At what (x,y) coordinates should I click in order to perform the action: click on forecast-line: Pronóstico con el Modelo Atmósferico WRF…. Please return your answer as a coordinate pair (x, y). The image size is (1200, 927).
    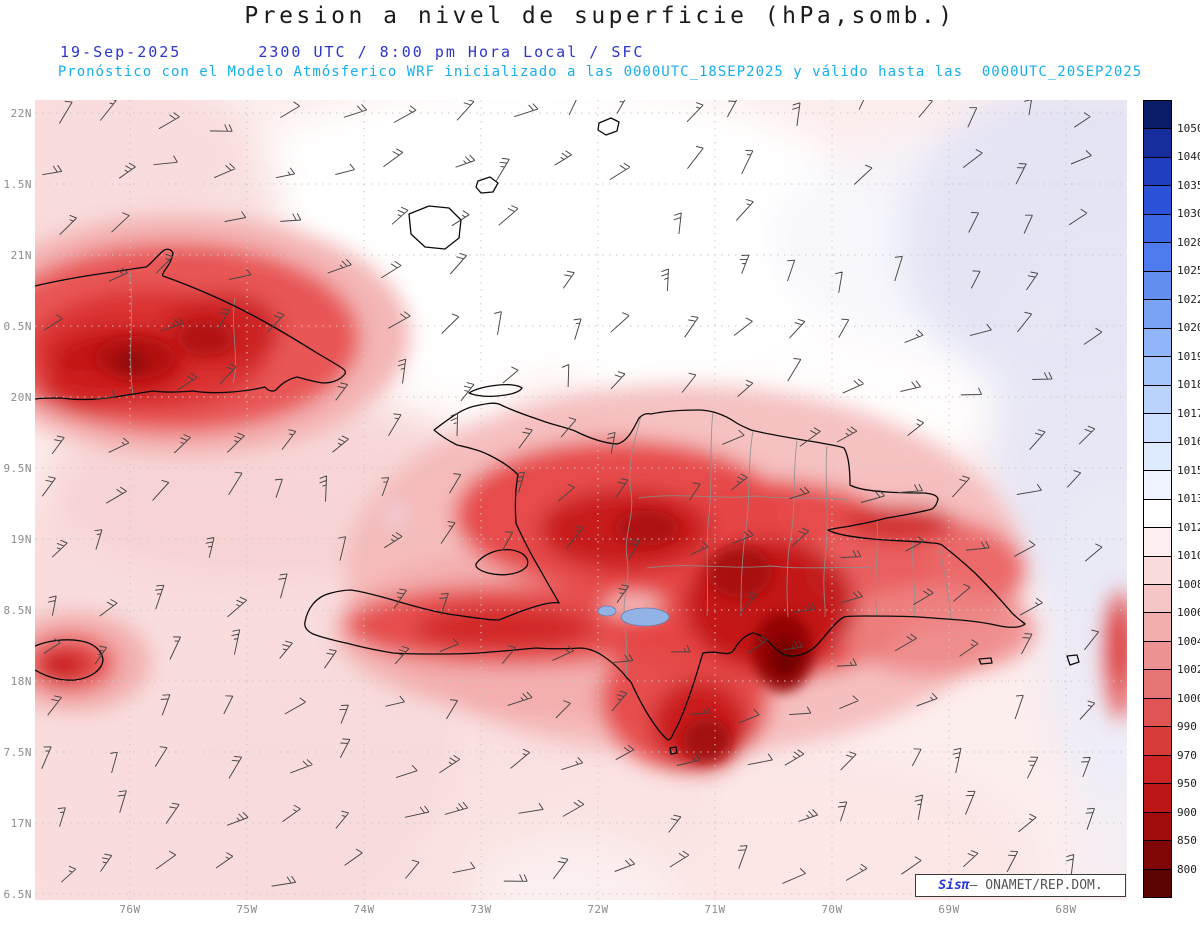
    Looking at the image, I should click on (600, 72).